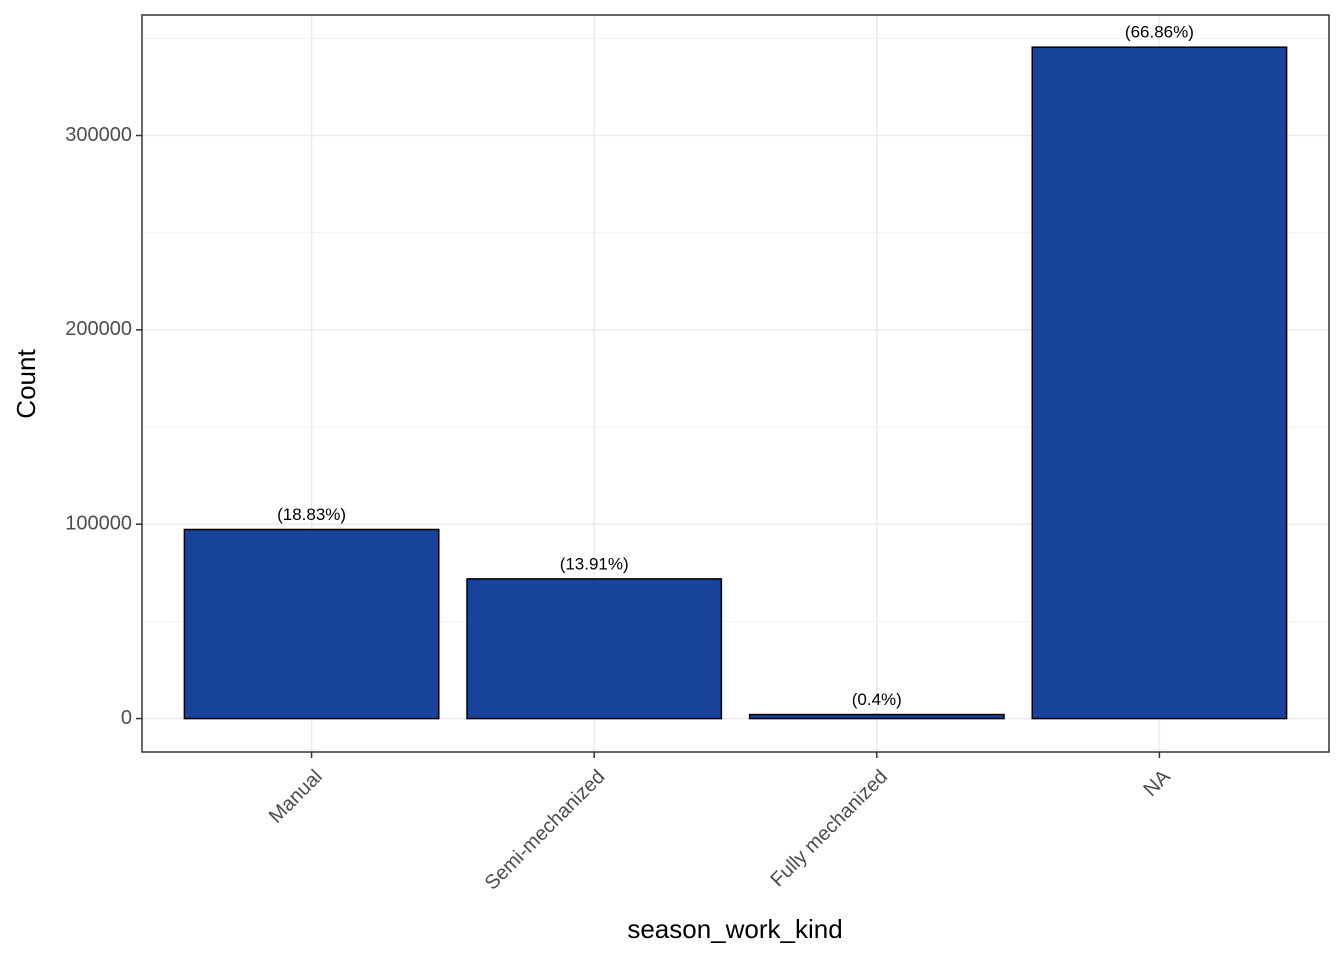 Image resolution: width=1344 pixels, height=965 pixels. What do you see at coordinates (734, 929) in the screenshot?
I see `x-axis-title: season_work_kind` at bounding box center [734, 929].